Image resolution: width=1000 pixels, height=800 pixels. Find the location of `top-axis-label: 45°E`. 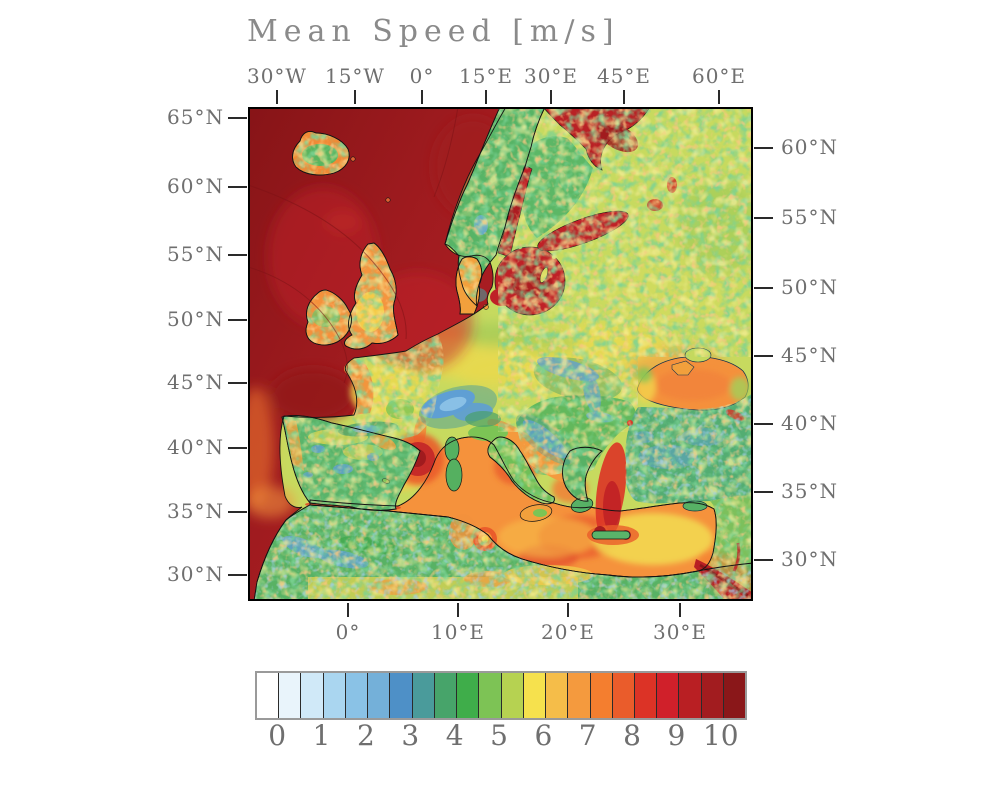

top-axis-label: 45°E is located at coordinates (624, 76).